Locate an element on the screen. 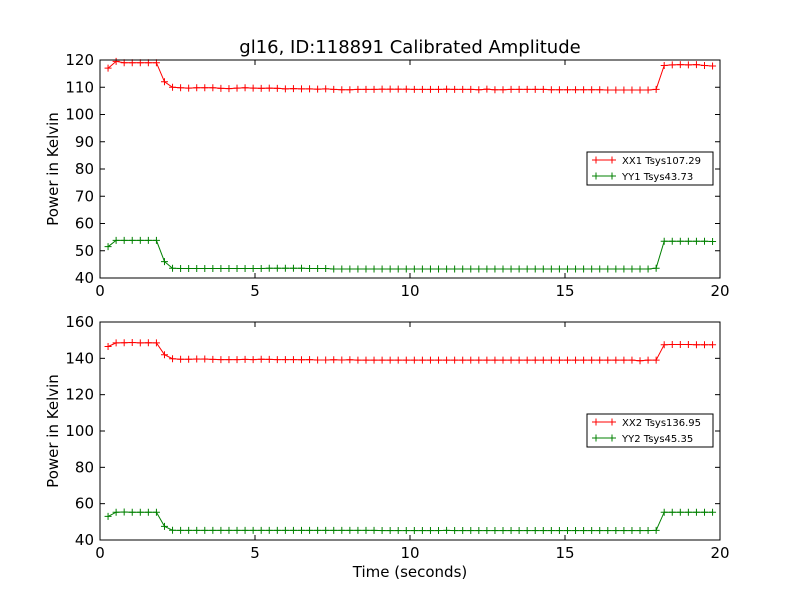  top-ytick-label: 50 is located at coordinates (84, 251).